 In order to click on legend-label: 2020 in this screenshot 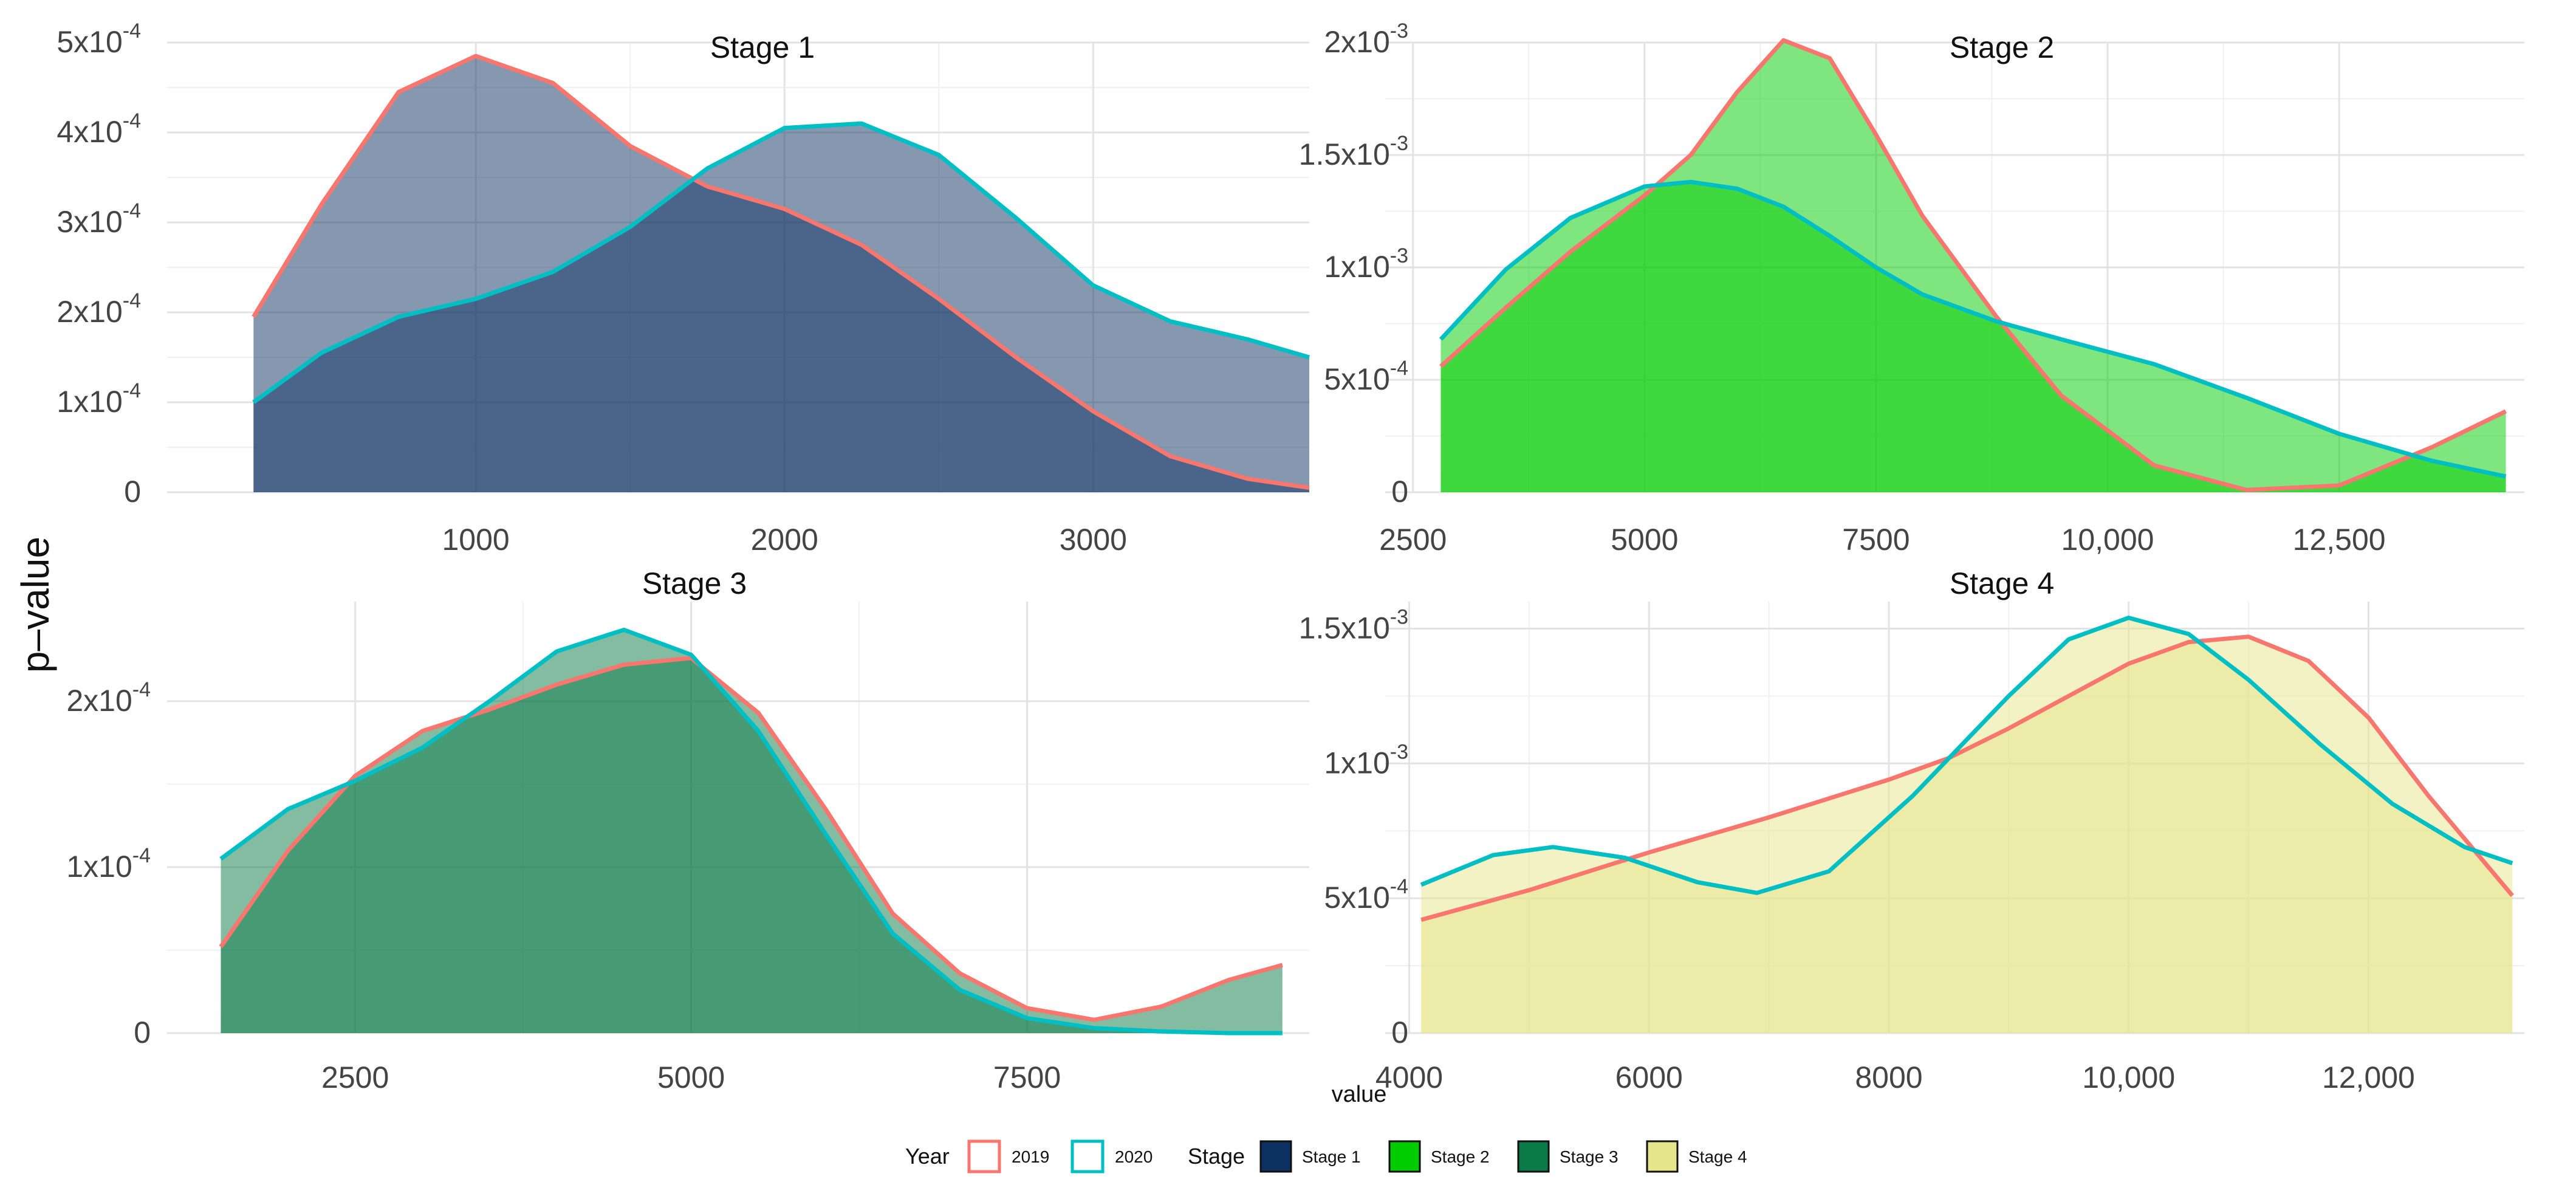, I will do `click(1134, 1156)`.